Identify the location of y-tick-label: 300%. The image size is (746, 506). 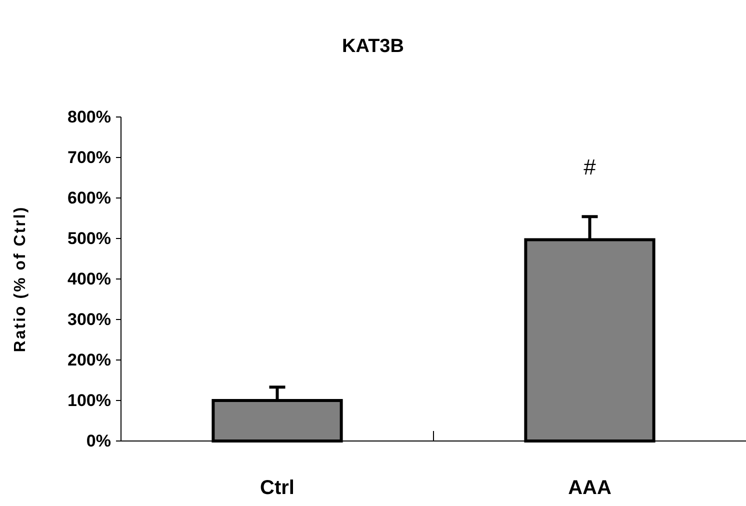
(89, 319).